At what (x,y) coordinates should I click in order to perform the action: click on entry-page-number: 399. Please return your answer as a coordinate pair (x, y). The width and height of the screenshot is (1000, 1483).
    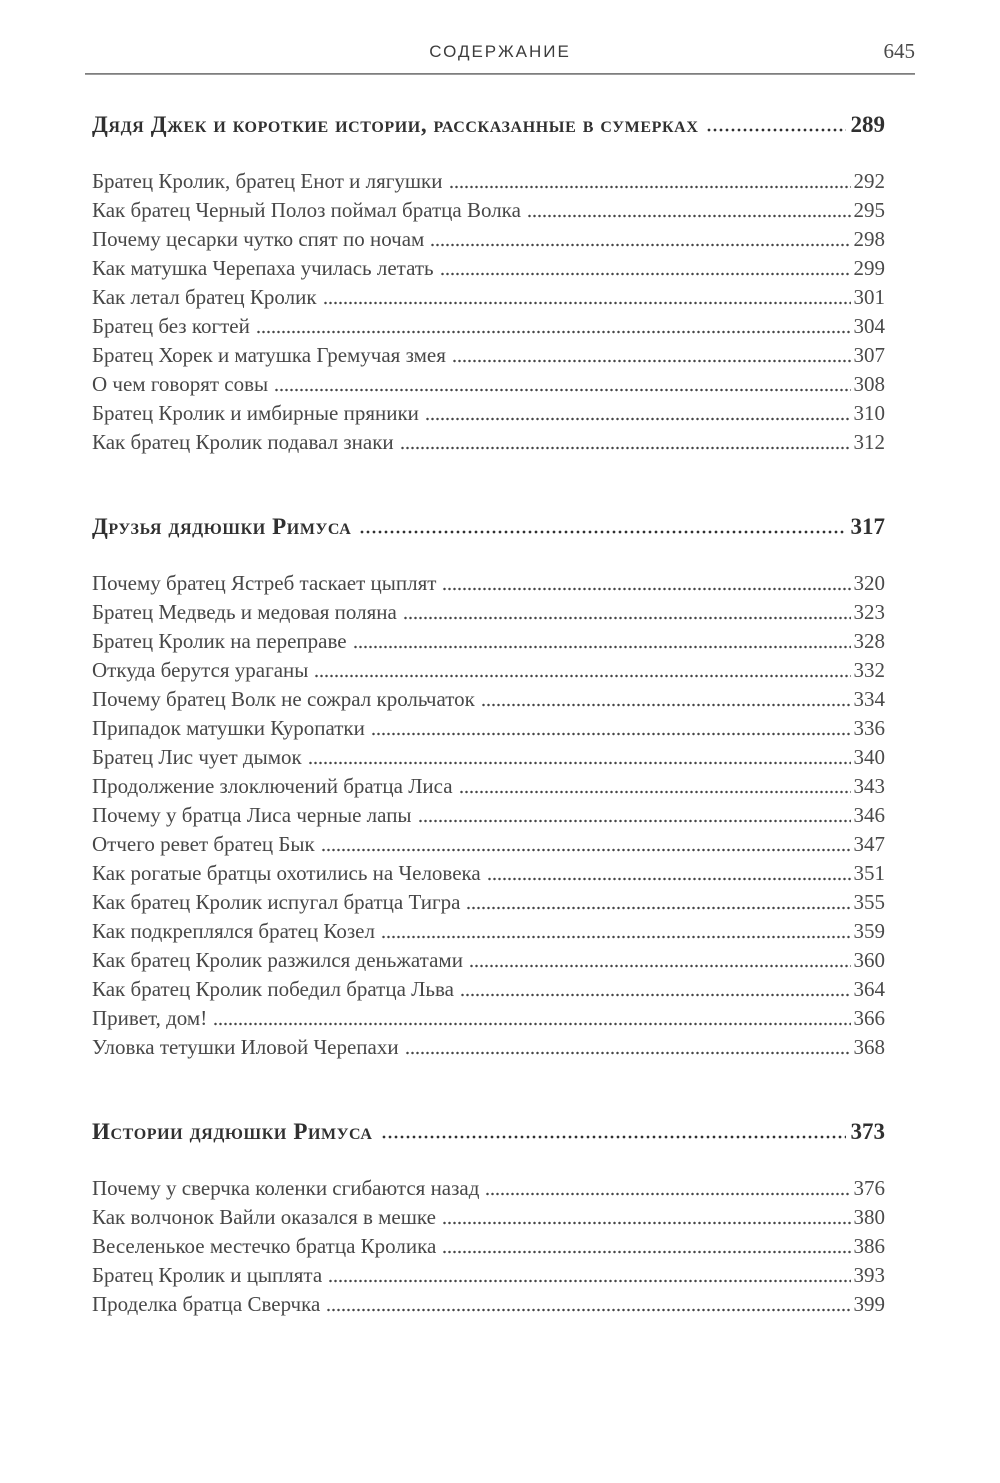
    Looking at the image, I should click on (869, 1304).